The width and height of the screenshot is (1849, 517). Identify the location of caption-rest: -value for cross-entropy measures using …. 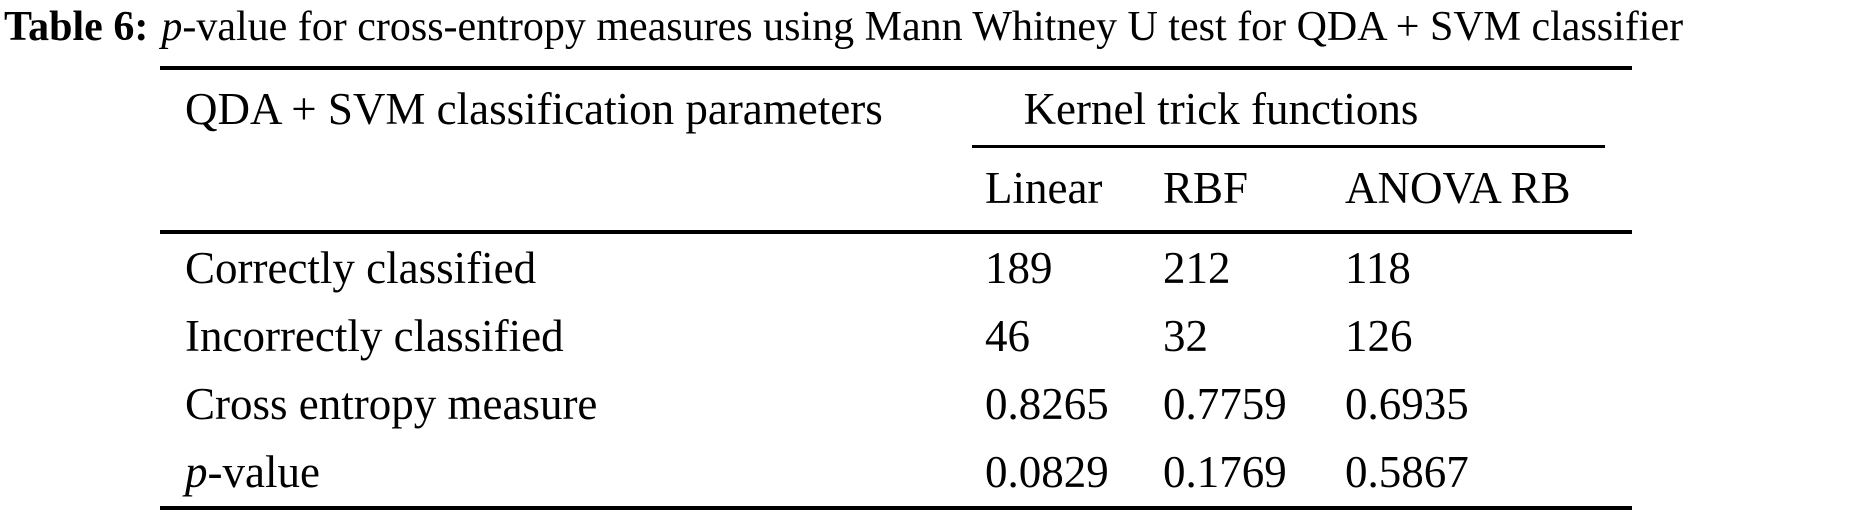
(933, 27).